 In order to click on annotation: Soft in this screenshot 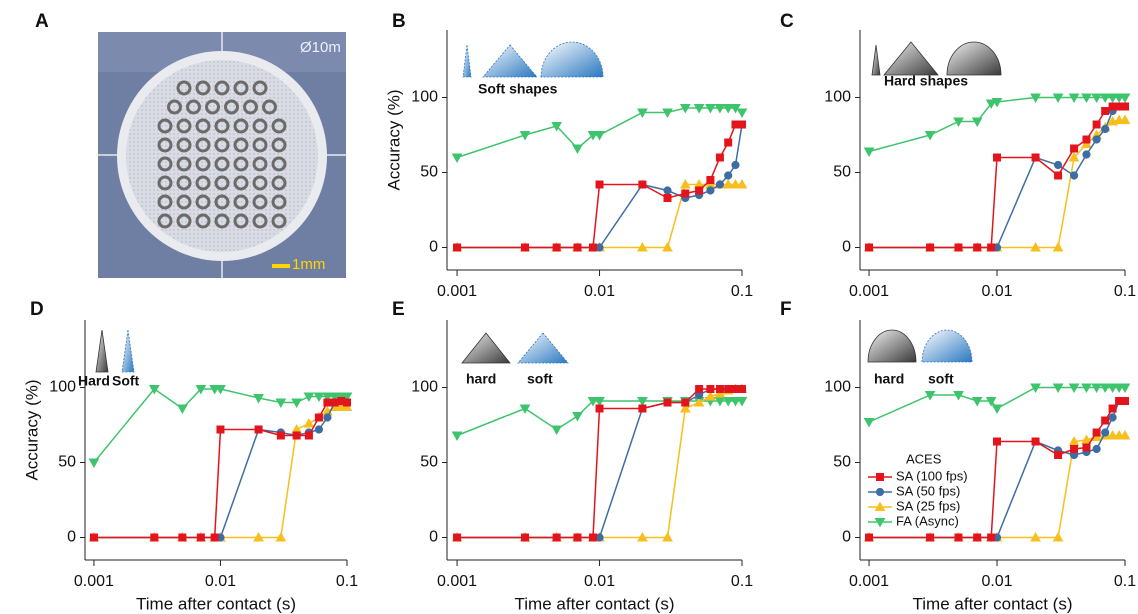, I will do `click(126, 381)`.